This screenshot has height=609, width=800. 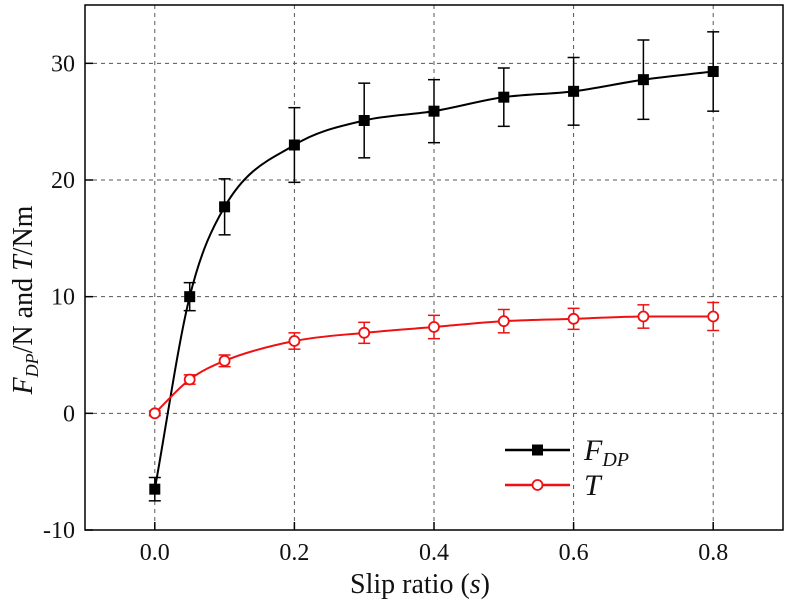 What do you see at coordinates (434, 365) in the screenshot?
I see `series-line` at bounding box center [434, 365].